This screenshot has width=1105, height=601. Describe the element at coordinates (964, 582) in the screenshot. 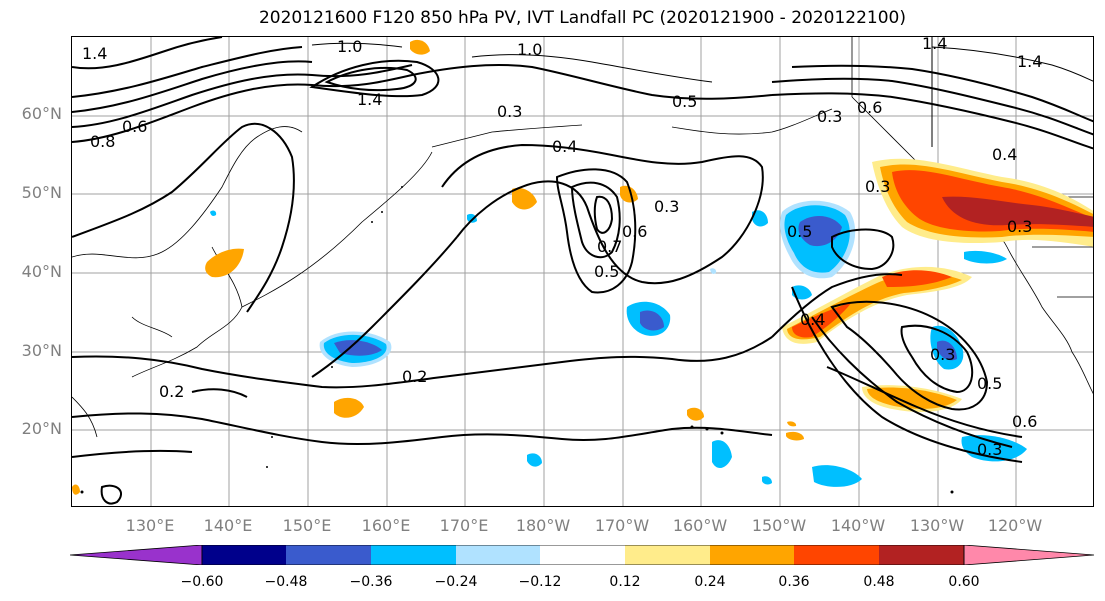

I see `colorbar-tick-label: 0.60` at that location.